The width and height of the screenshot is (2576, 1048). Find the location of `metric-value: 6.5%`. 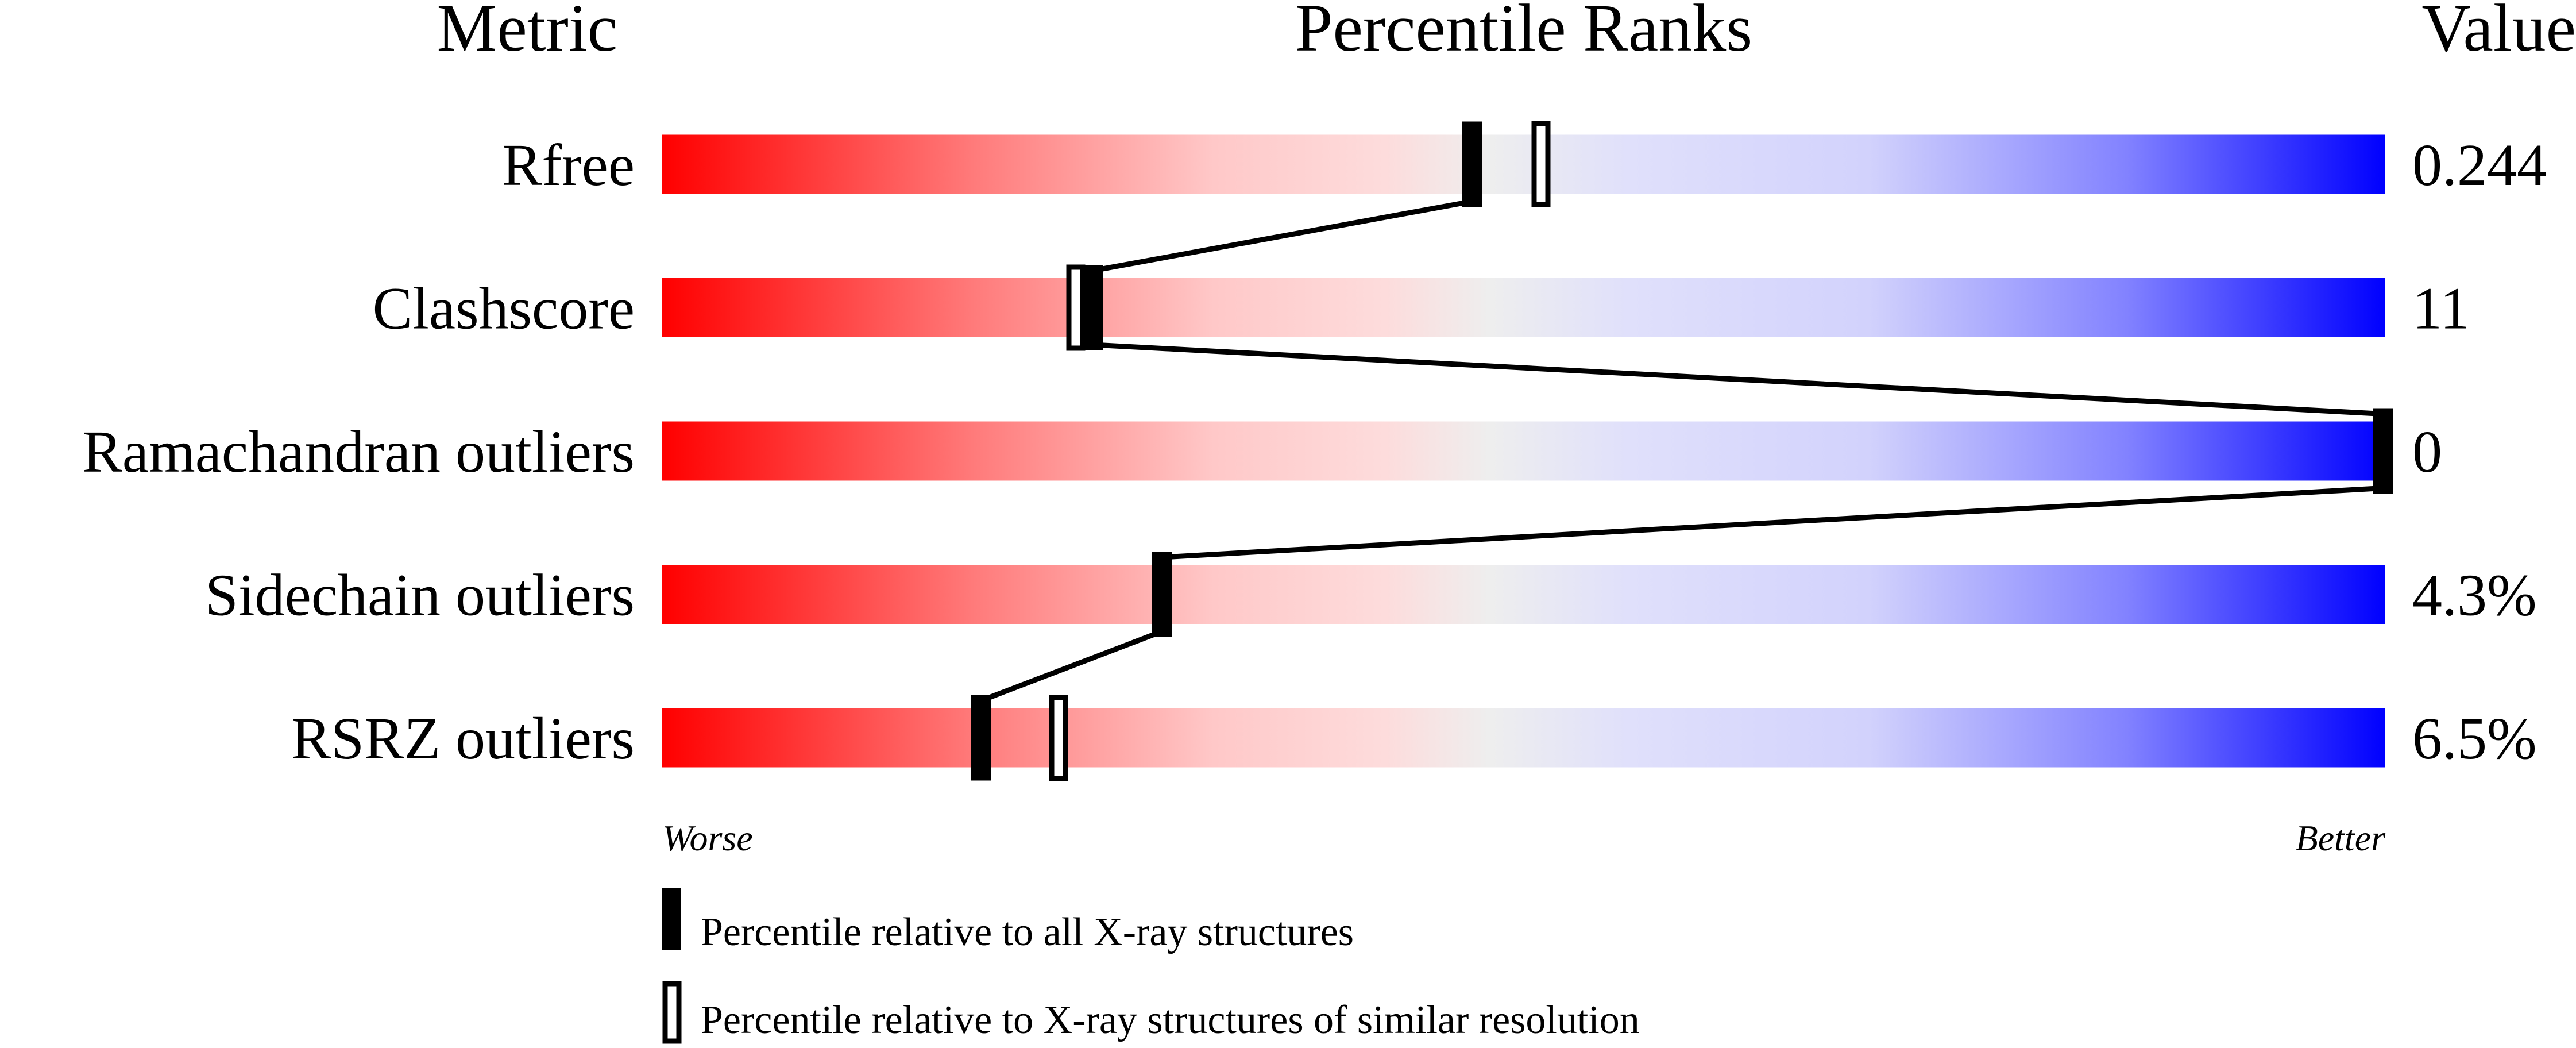

metric-value: 6.5% is located at coordinates (2474, 739).